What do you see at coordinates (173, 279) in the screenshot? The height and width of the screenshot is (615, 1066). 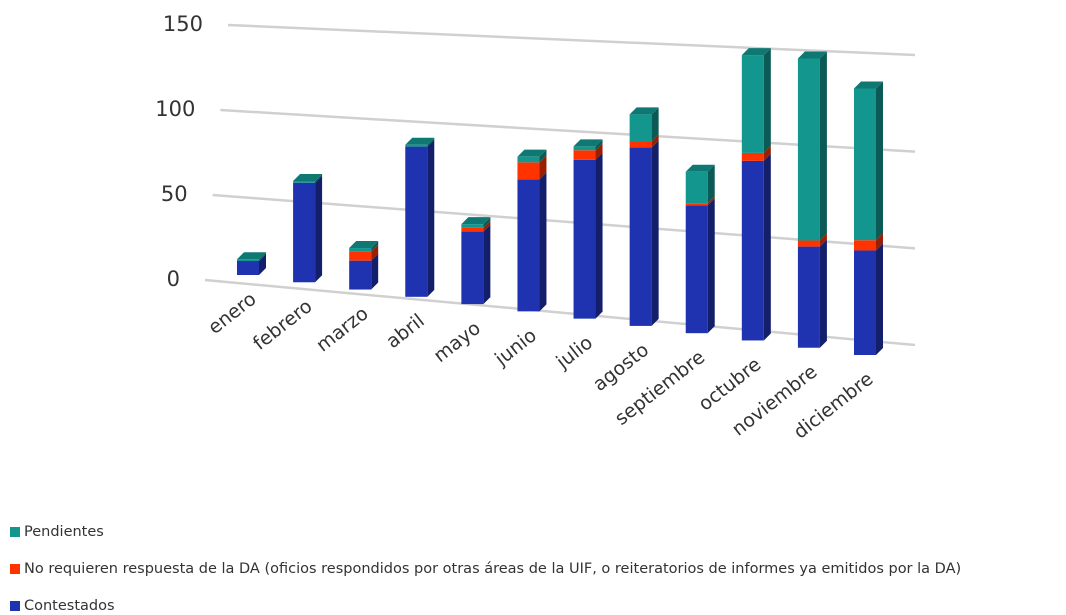 I see `y-tick-label: 0` at bounding box center [173, 279].